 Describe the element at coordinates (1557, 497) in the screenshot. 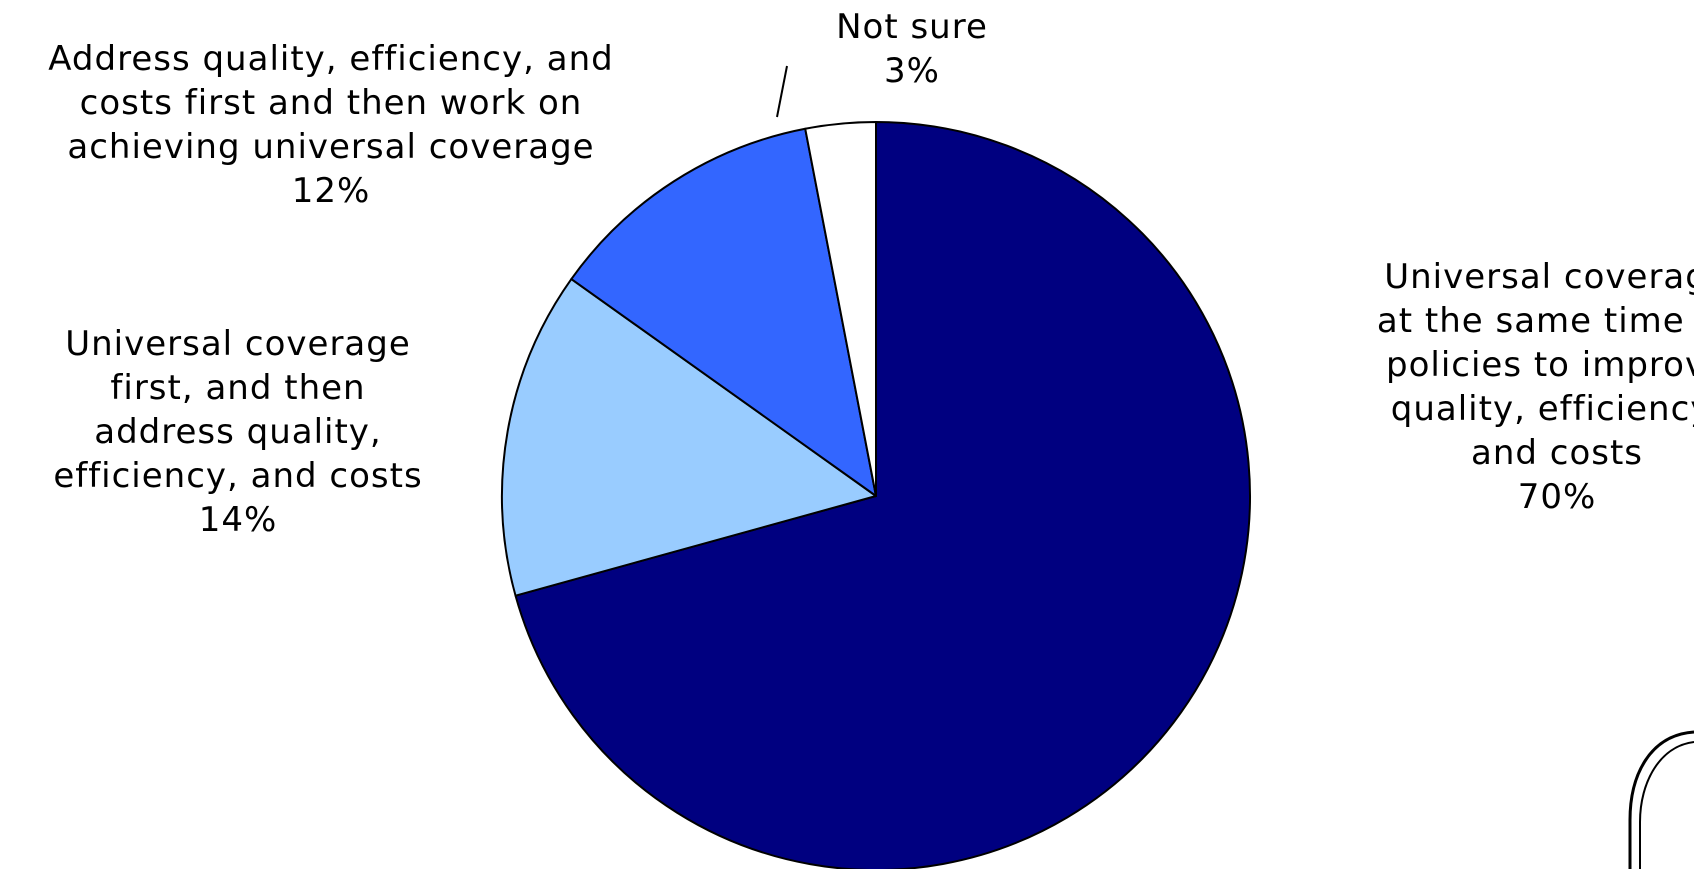

I see `slice-value-label: 70%` at that location.